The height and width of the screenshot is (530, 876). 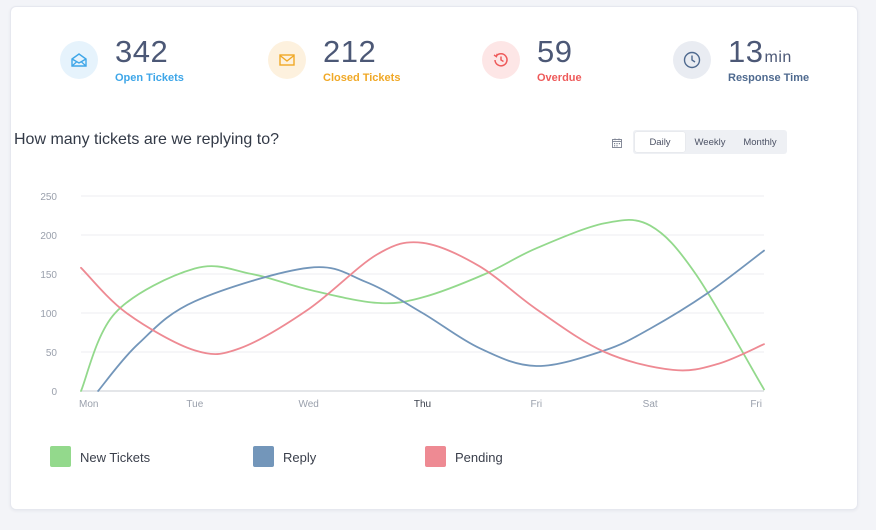 I want to click on tab-daily: Daily, so click(x=660, y=142).